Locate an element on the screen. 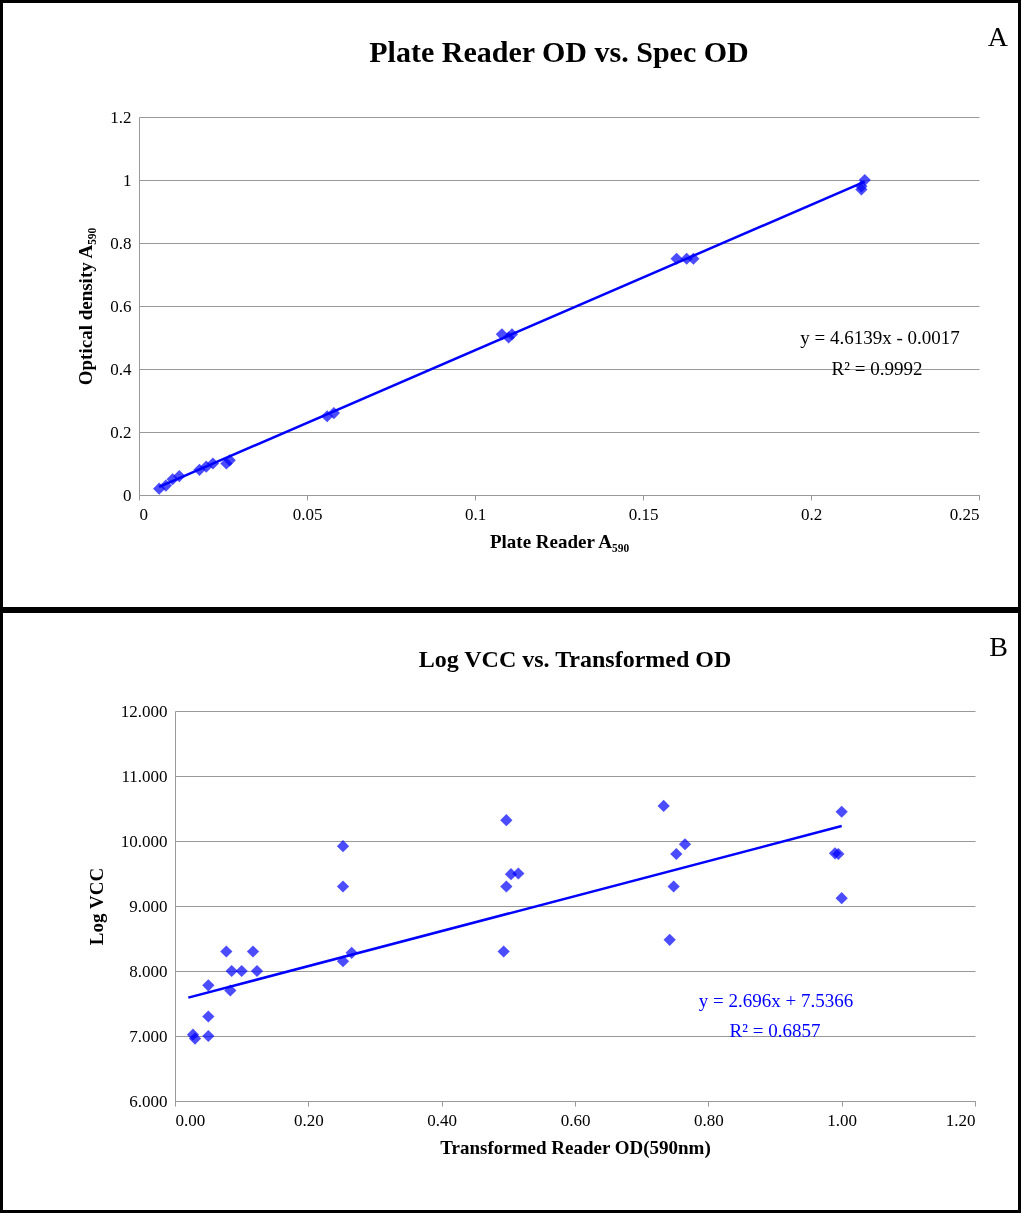  text: A is located at coordinates (997, 37).